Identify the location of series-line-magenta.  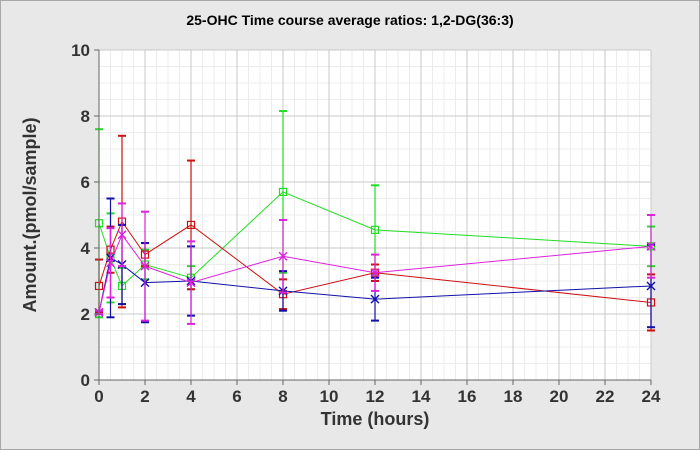
(375, 273).